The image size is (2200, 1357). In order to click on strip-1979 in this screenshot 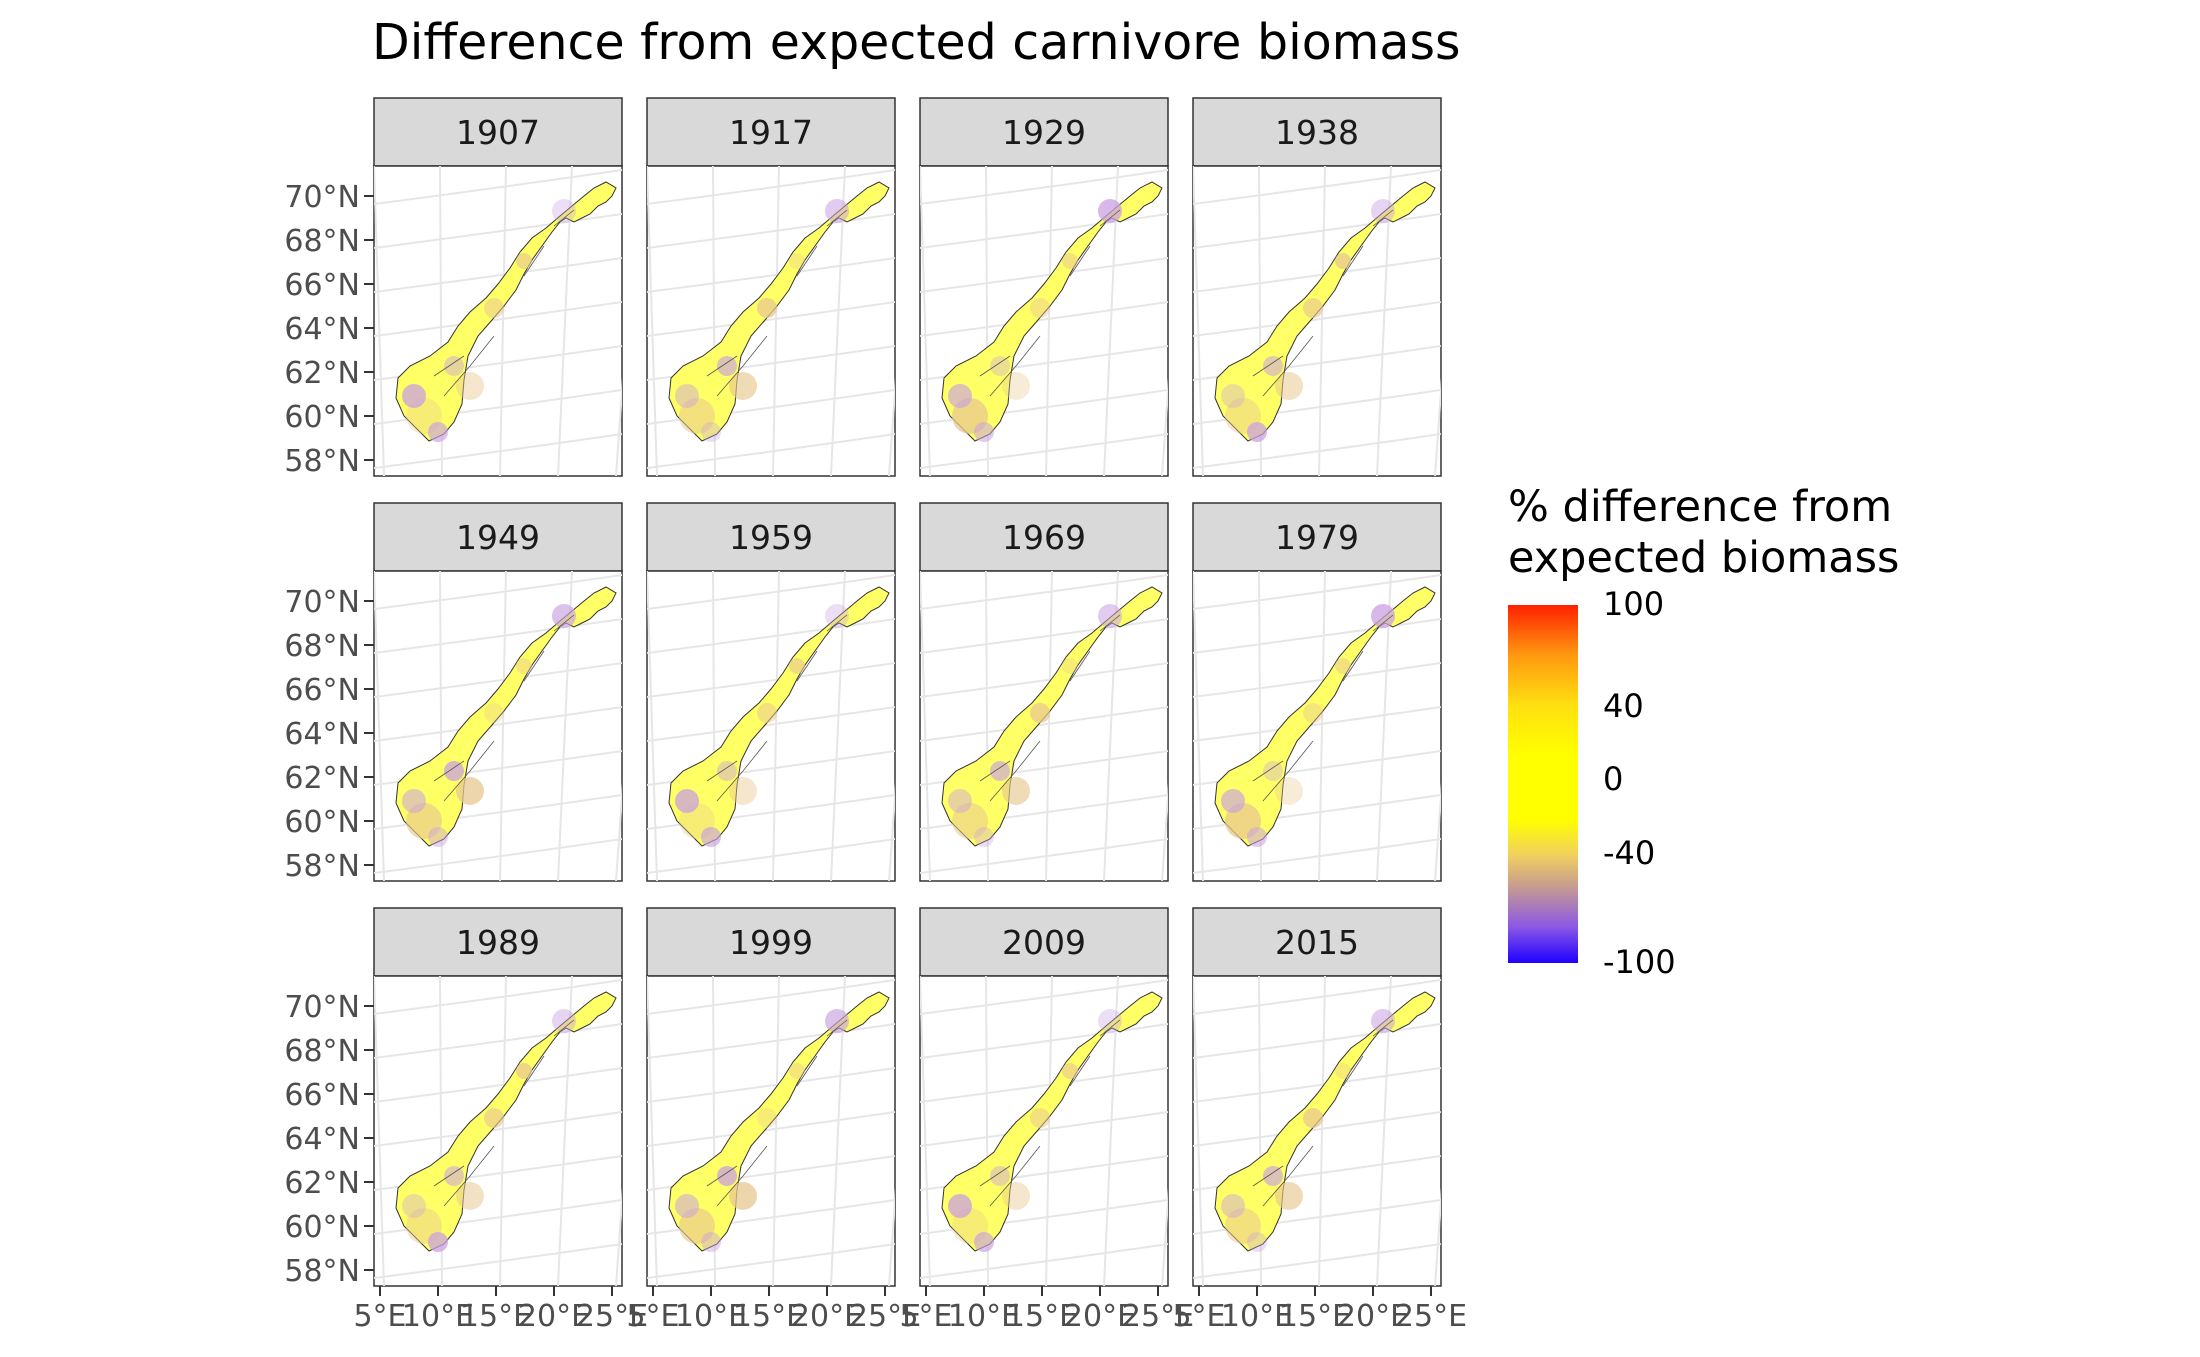, I will do `click(1317, 537)`.